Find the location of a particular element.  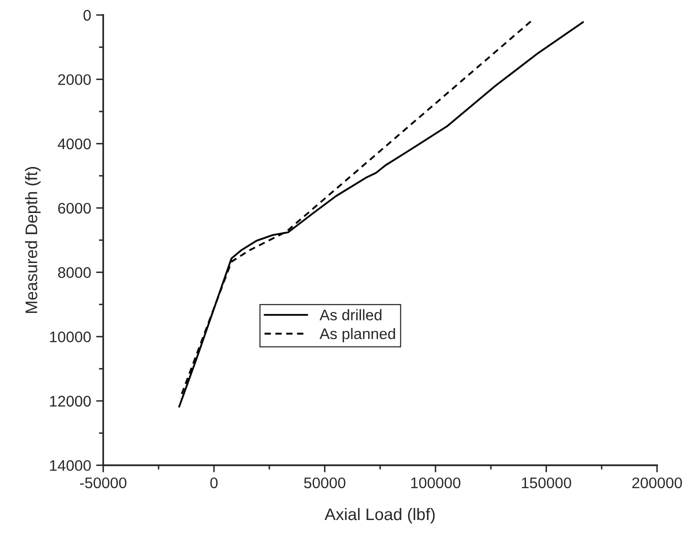

x-tick-label: 50000 is located at coordinates (325, 482).